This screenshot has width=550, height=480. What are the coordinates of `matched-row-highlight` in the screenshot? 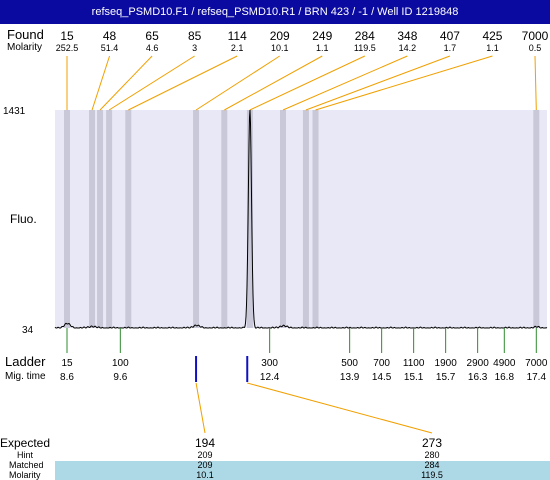 It's located at (302, 465).